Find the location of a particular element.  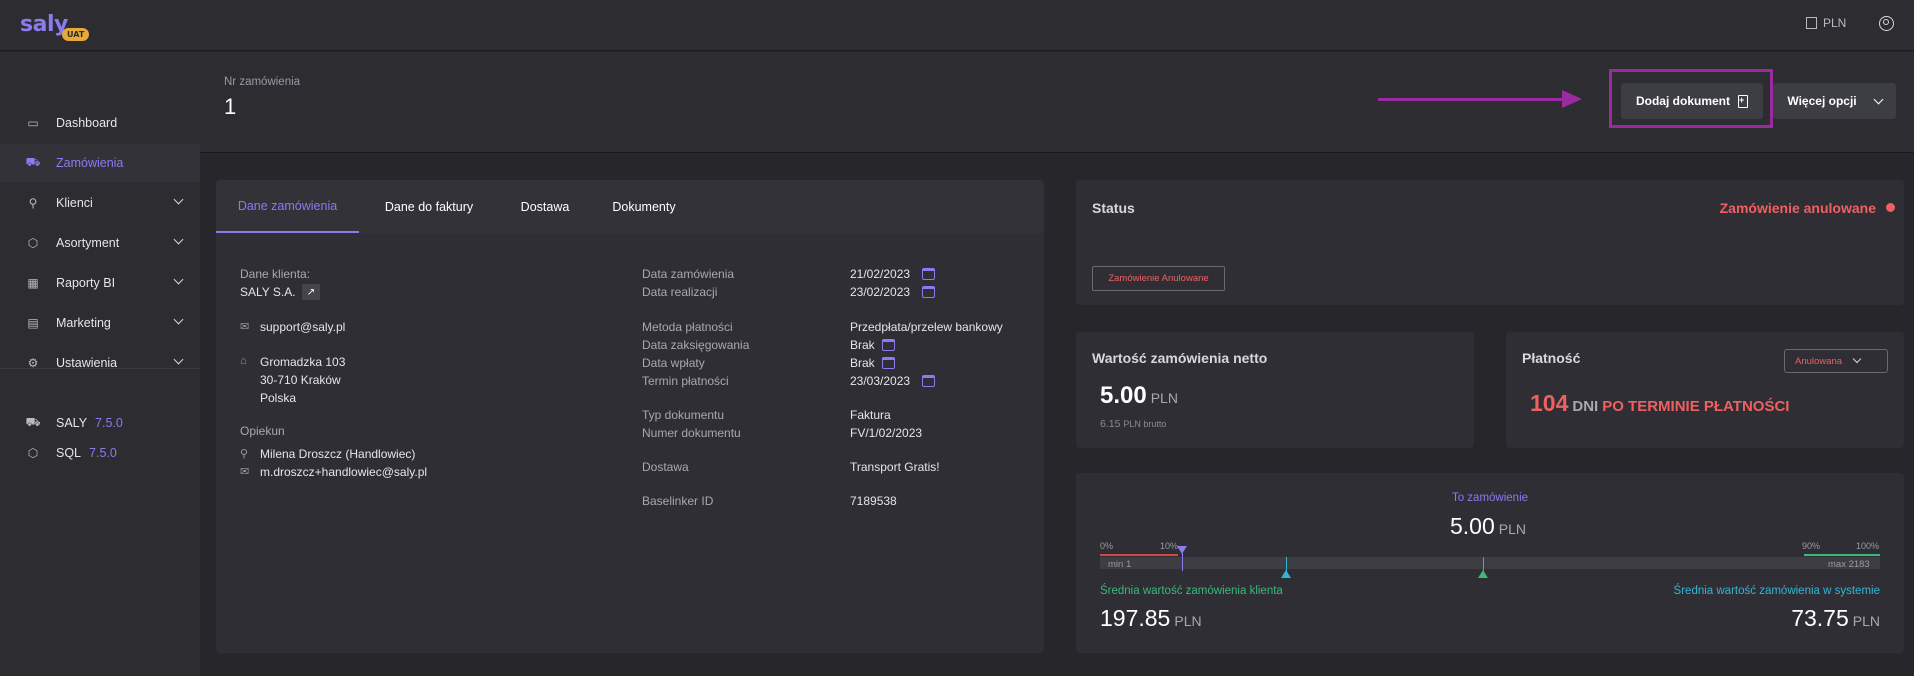

client-avg-label: Średnia wartość zamówienia klienta is located at coordinates (1191, 591).